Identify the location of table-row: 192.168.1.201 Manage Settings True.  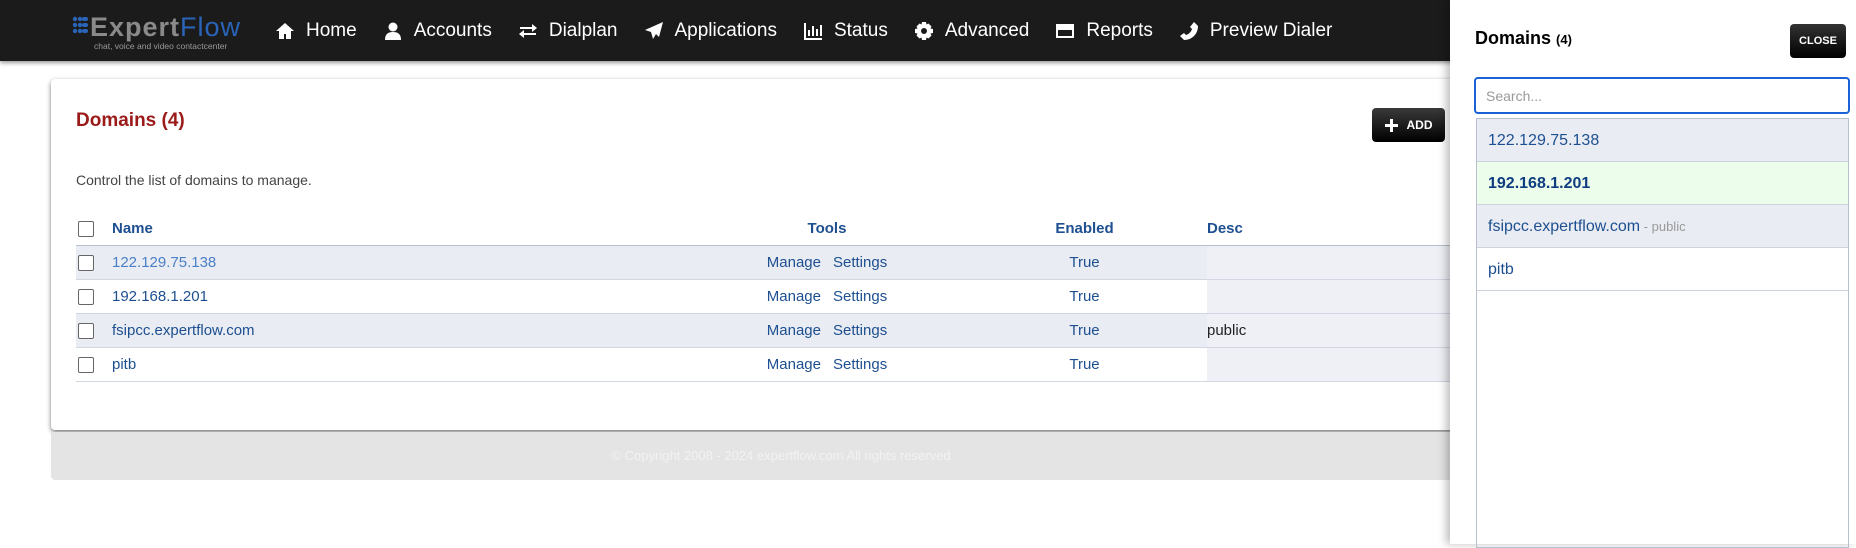
(776, 296).